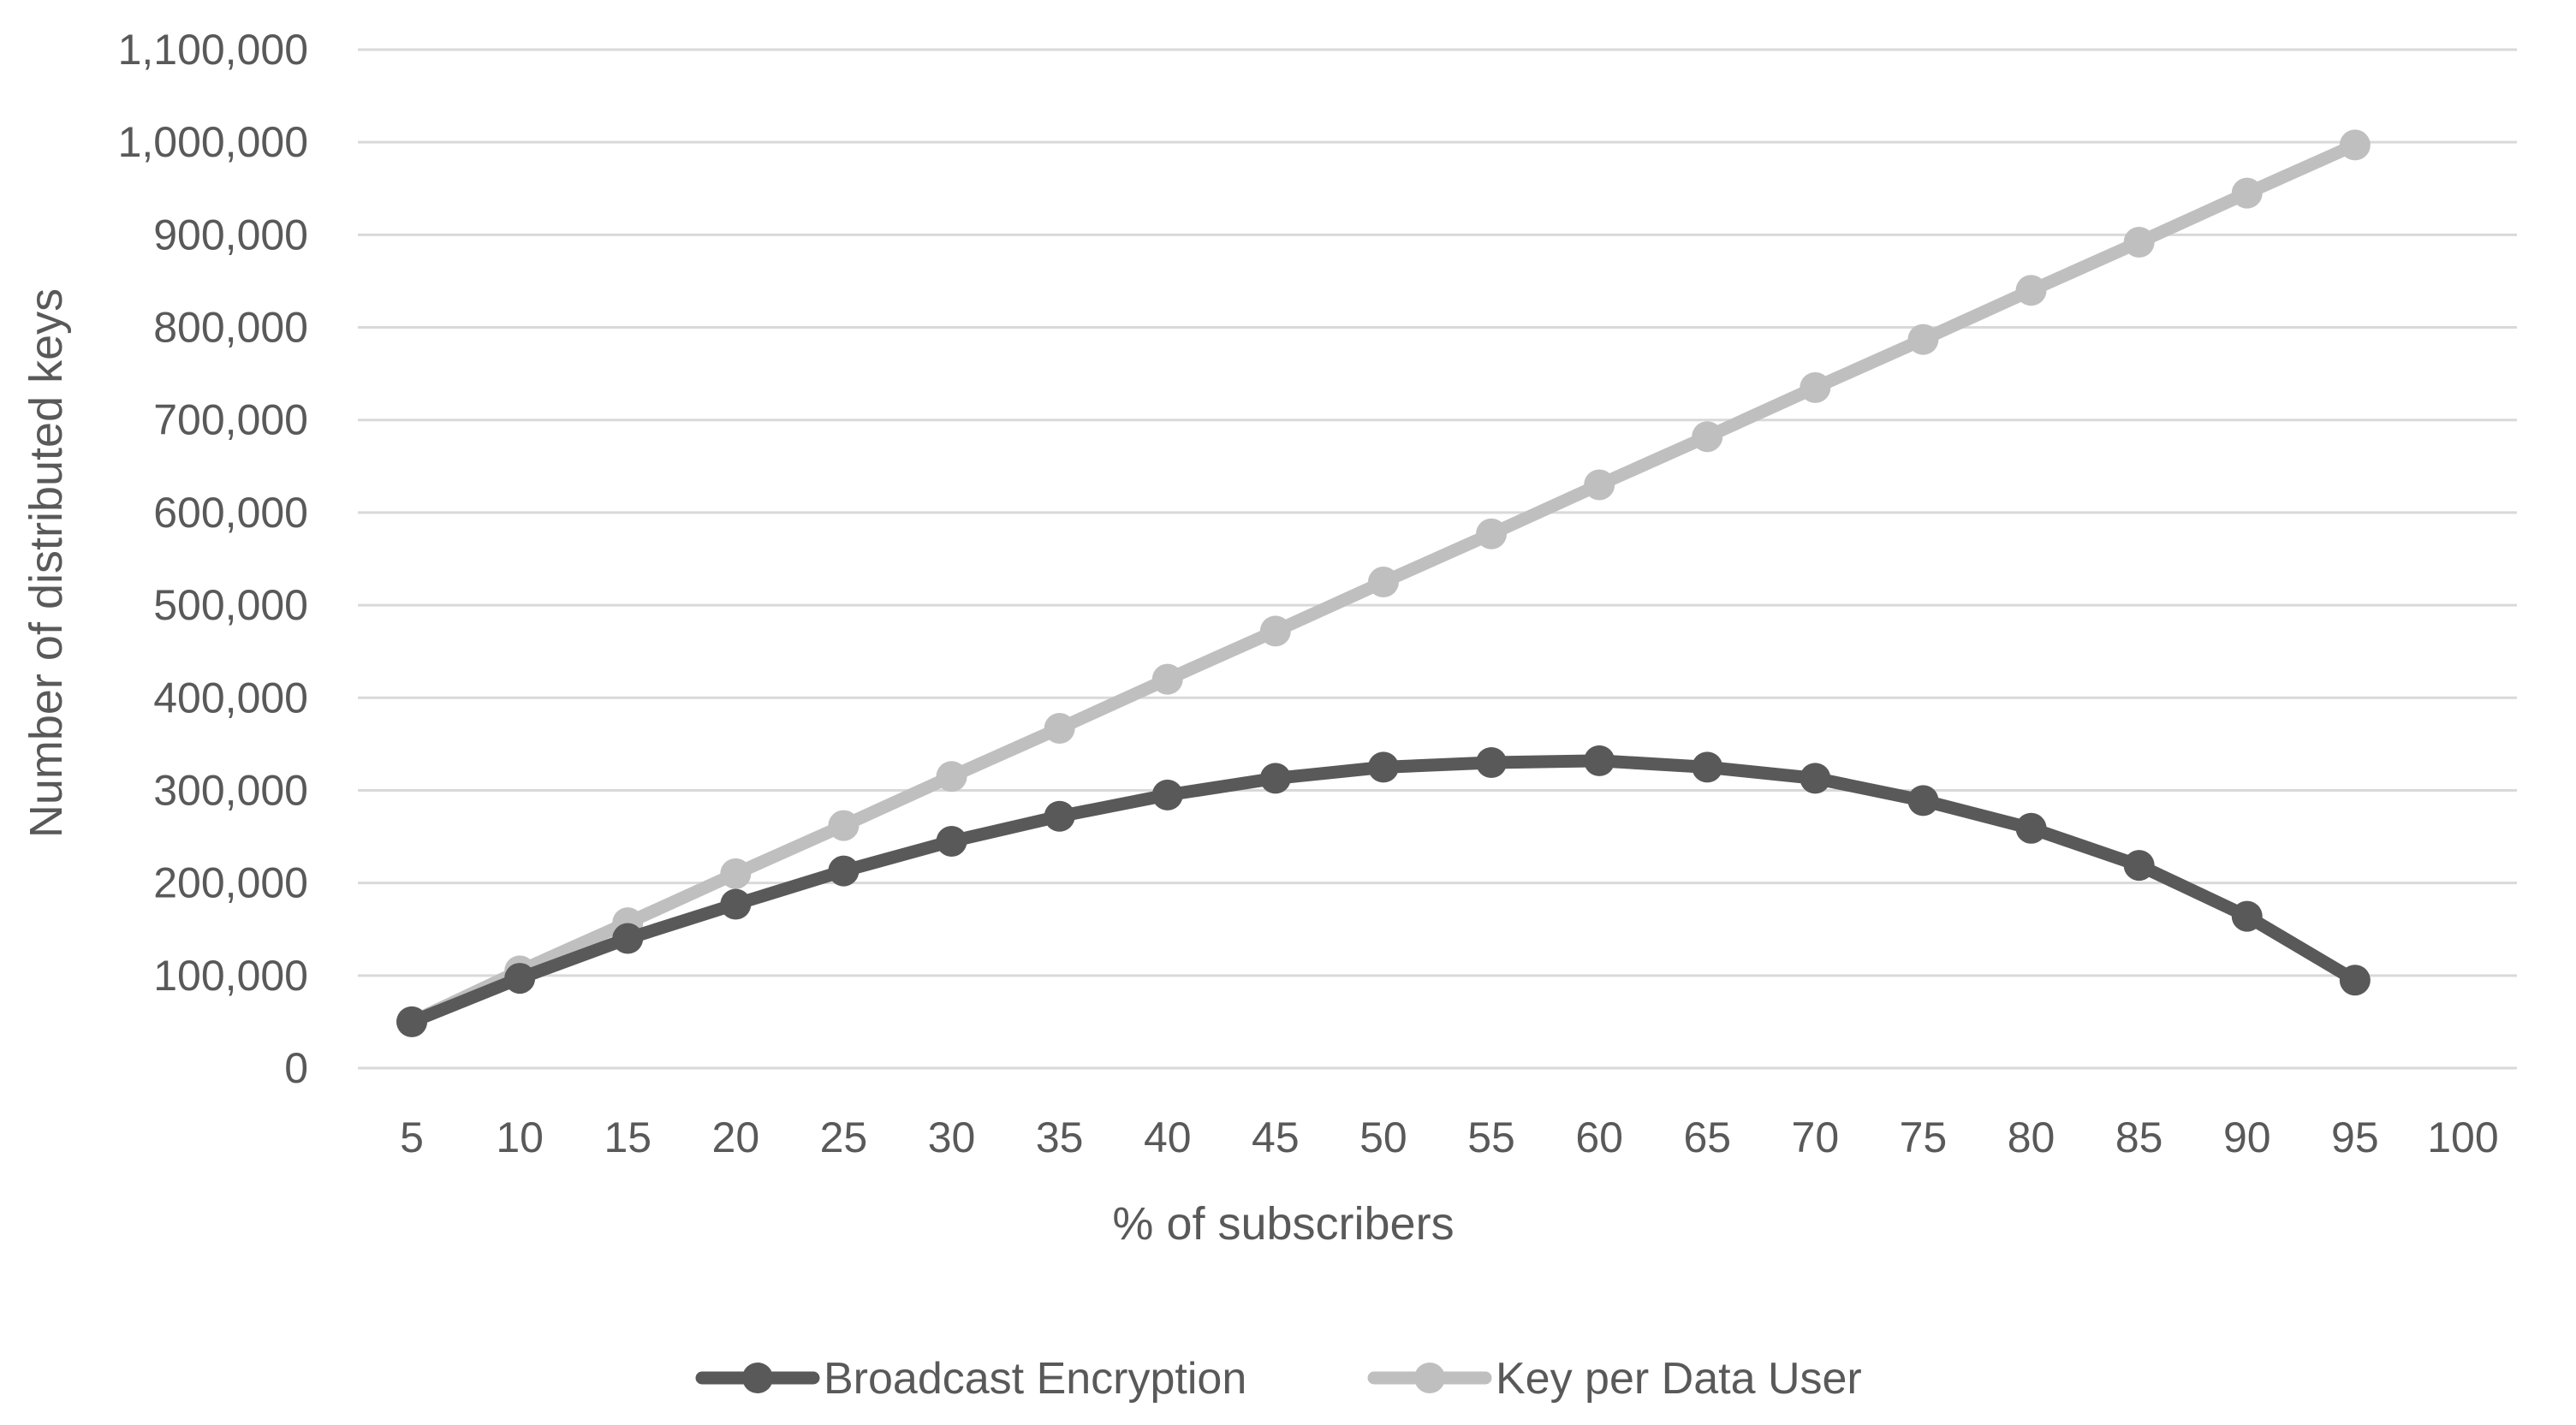 This screenshot has height=1425, width=2576. Describe the element at coordinates (231, 698) in the screenshot. I see `y-tick-label: 400,000` at that location.